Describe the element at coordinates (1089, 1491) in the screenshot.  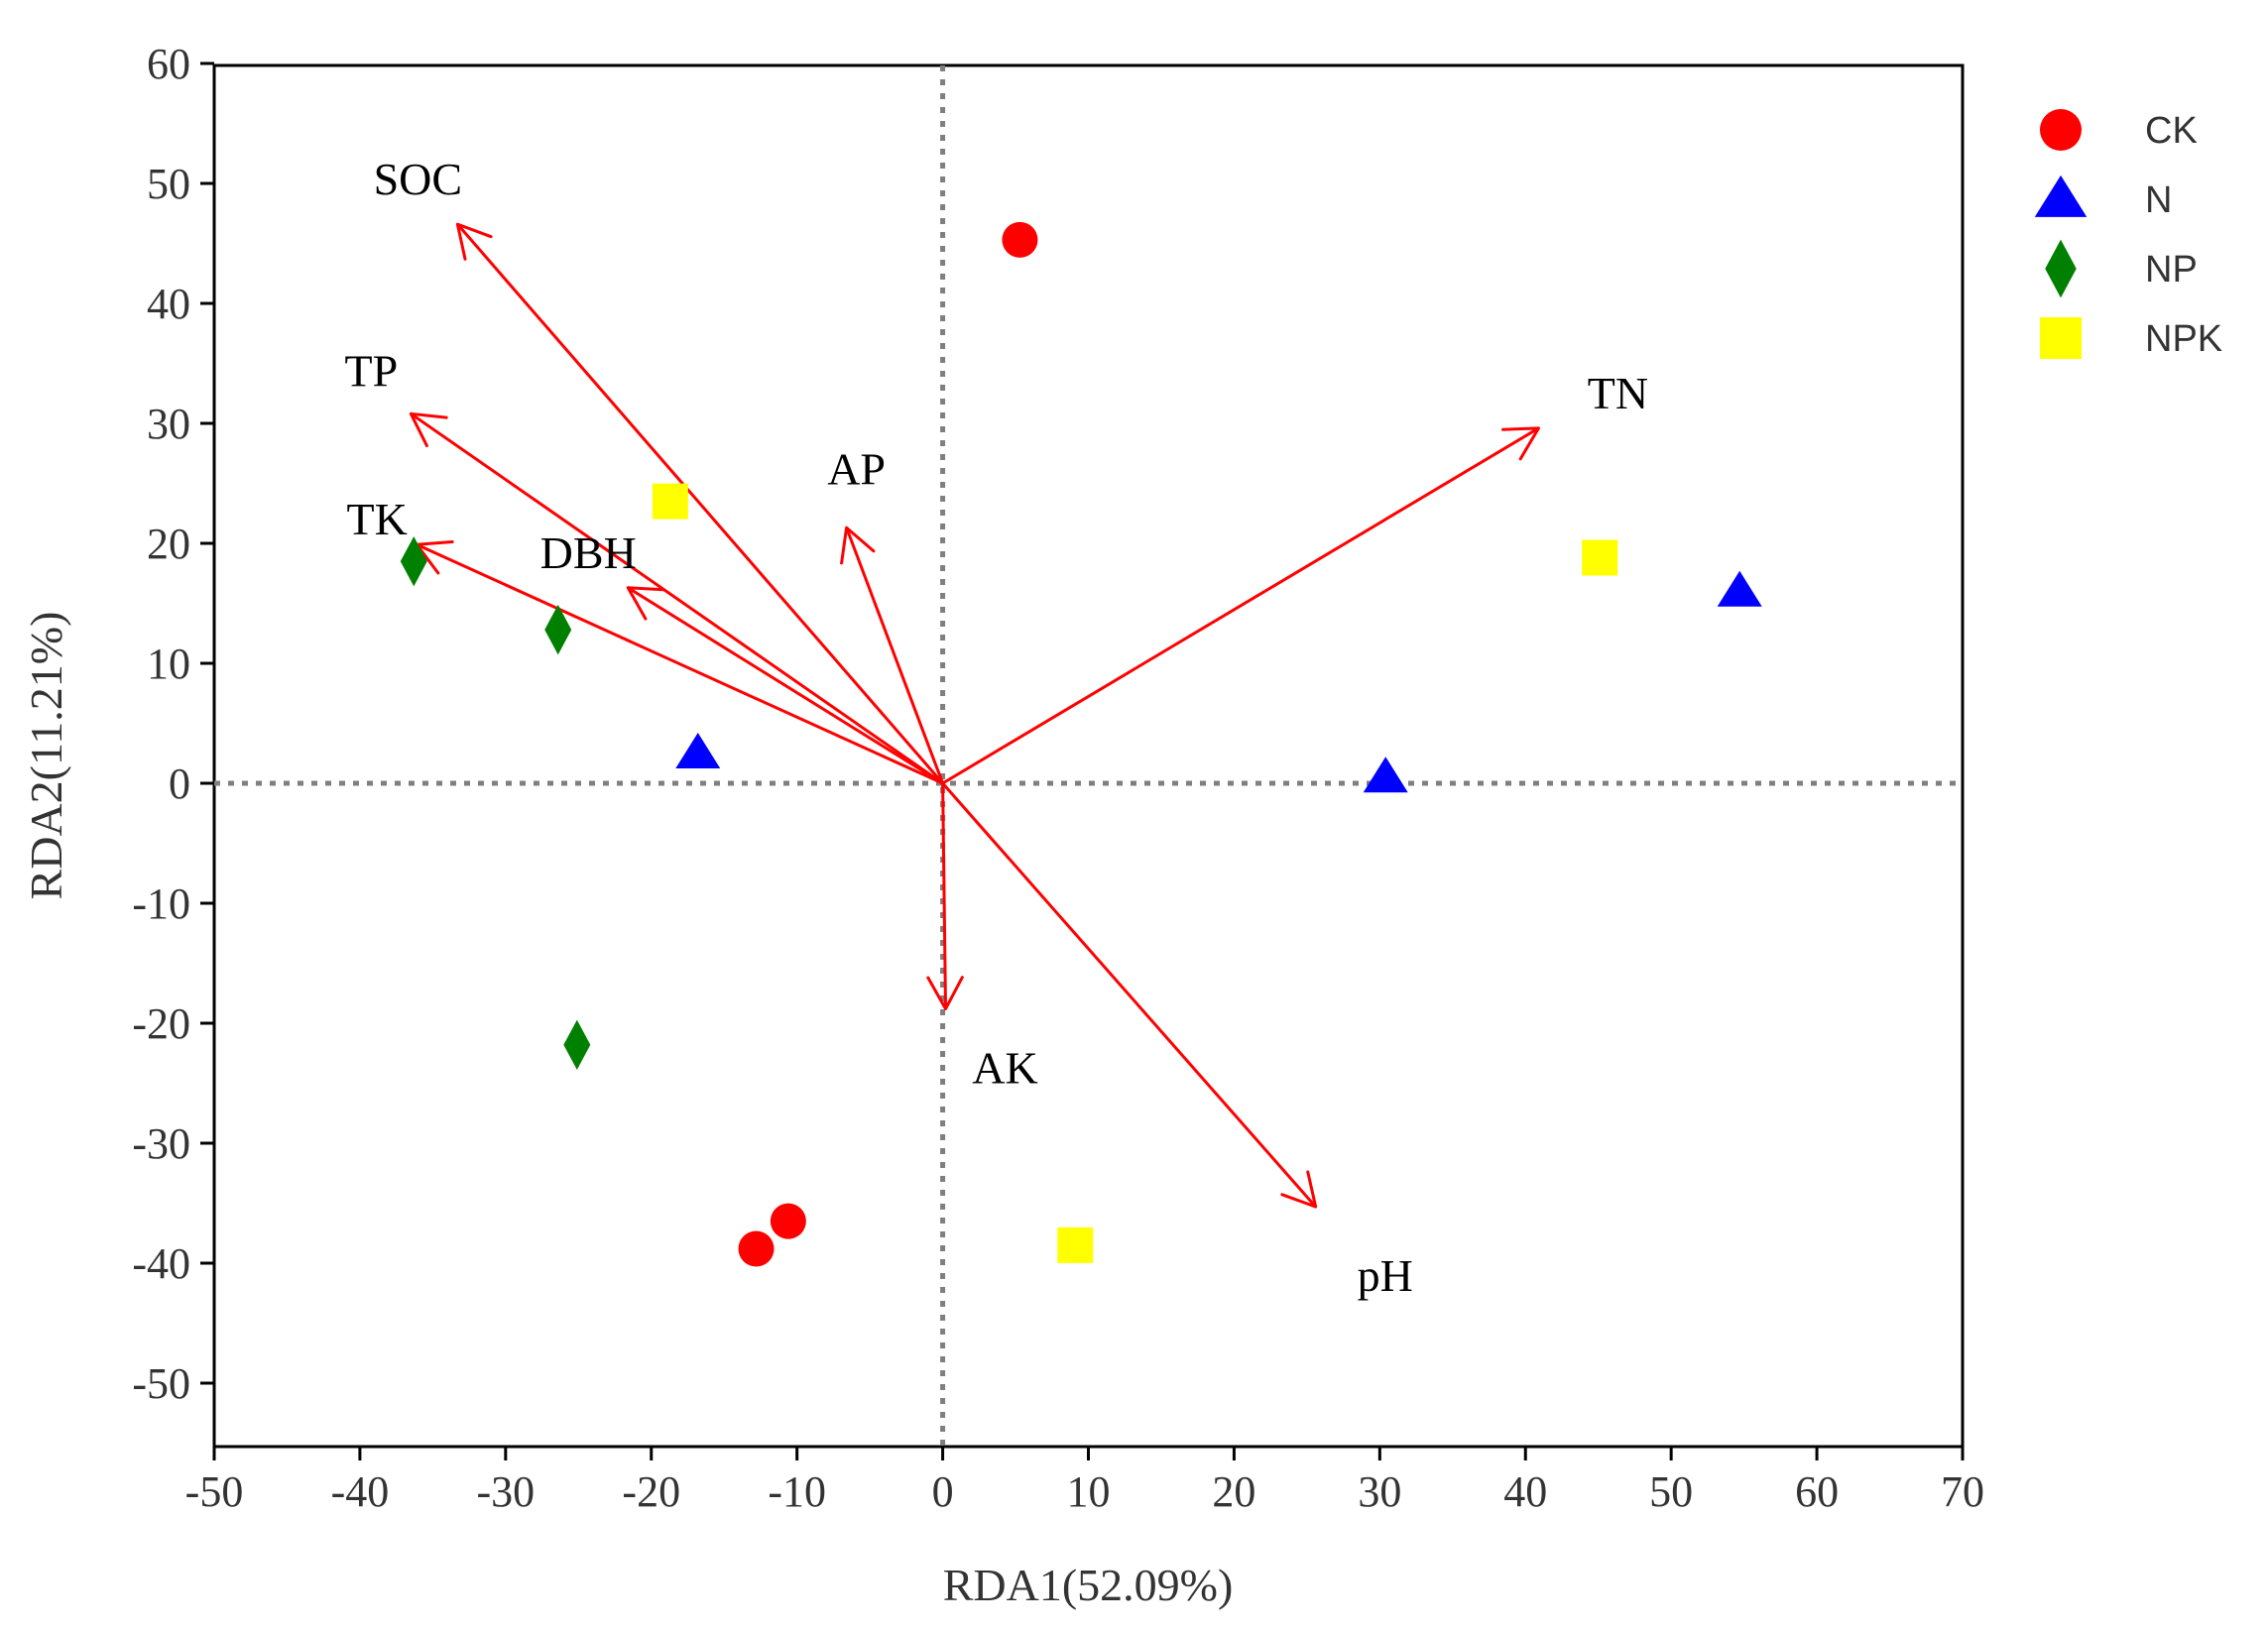
I see `x-tick-label: 10` at that location.